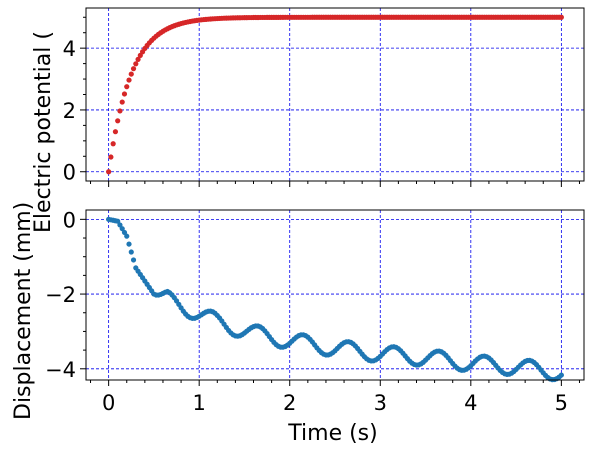 This screenshot has height=452, width=592. I want to click on x-tick-label: 2, so click(289, 403).